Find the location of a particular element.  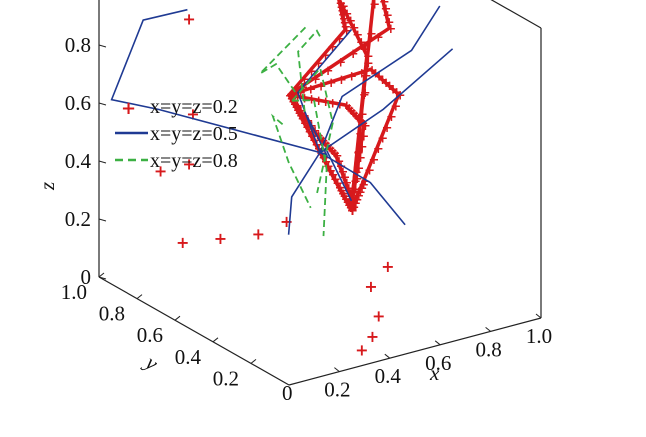

z-tick-label: 0 is located at coordinates (86, 277).